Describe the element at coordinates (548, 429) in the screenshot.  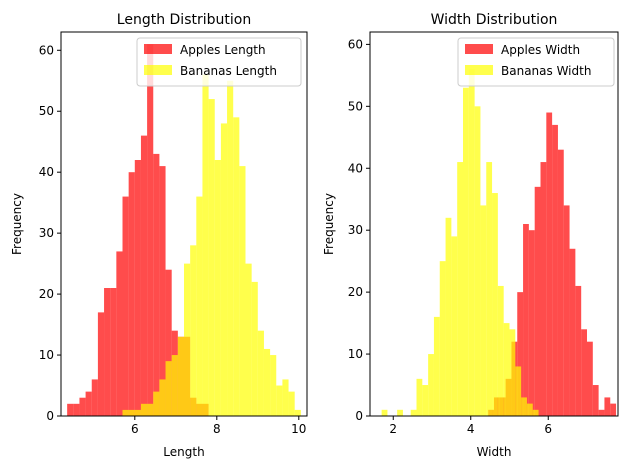
I see `x-tick-label: 6` at that location.